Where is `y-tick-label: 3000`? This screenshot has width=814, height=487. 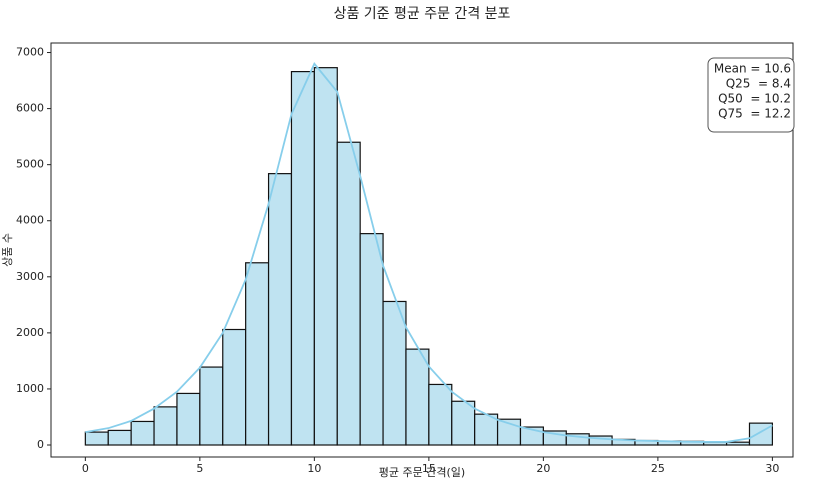
y-tick-label: 3000 is located at coordinates (30, 276).